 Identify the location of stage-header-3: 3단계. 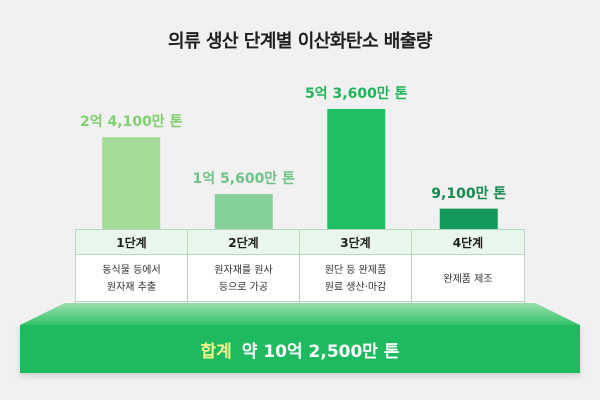
(356, 242).